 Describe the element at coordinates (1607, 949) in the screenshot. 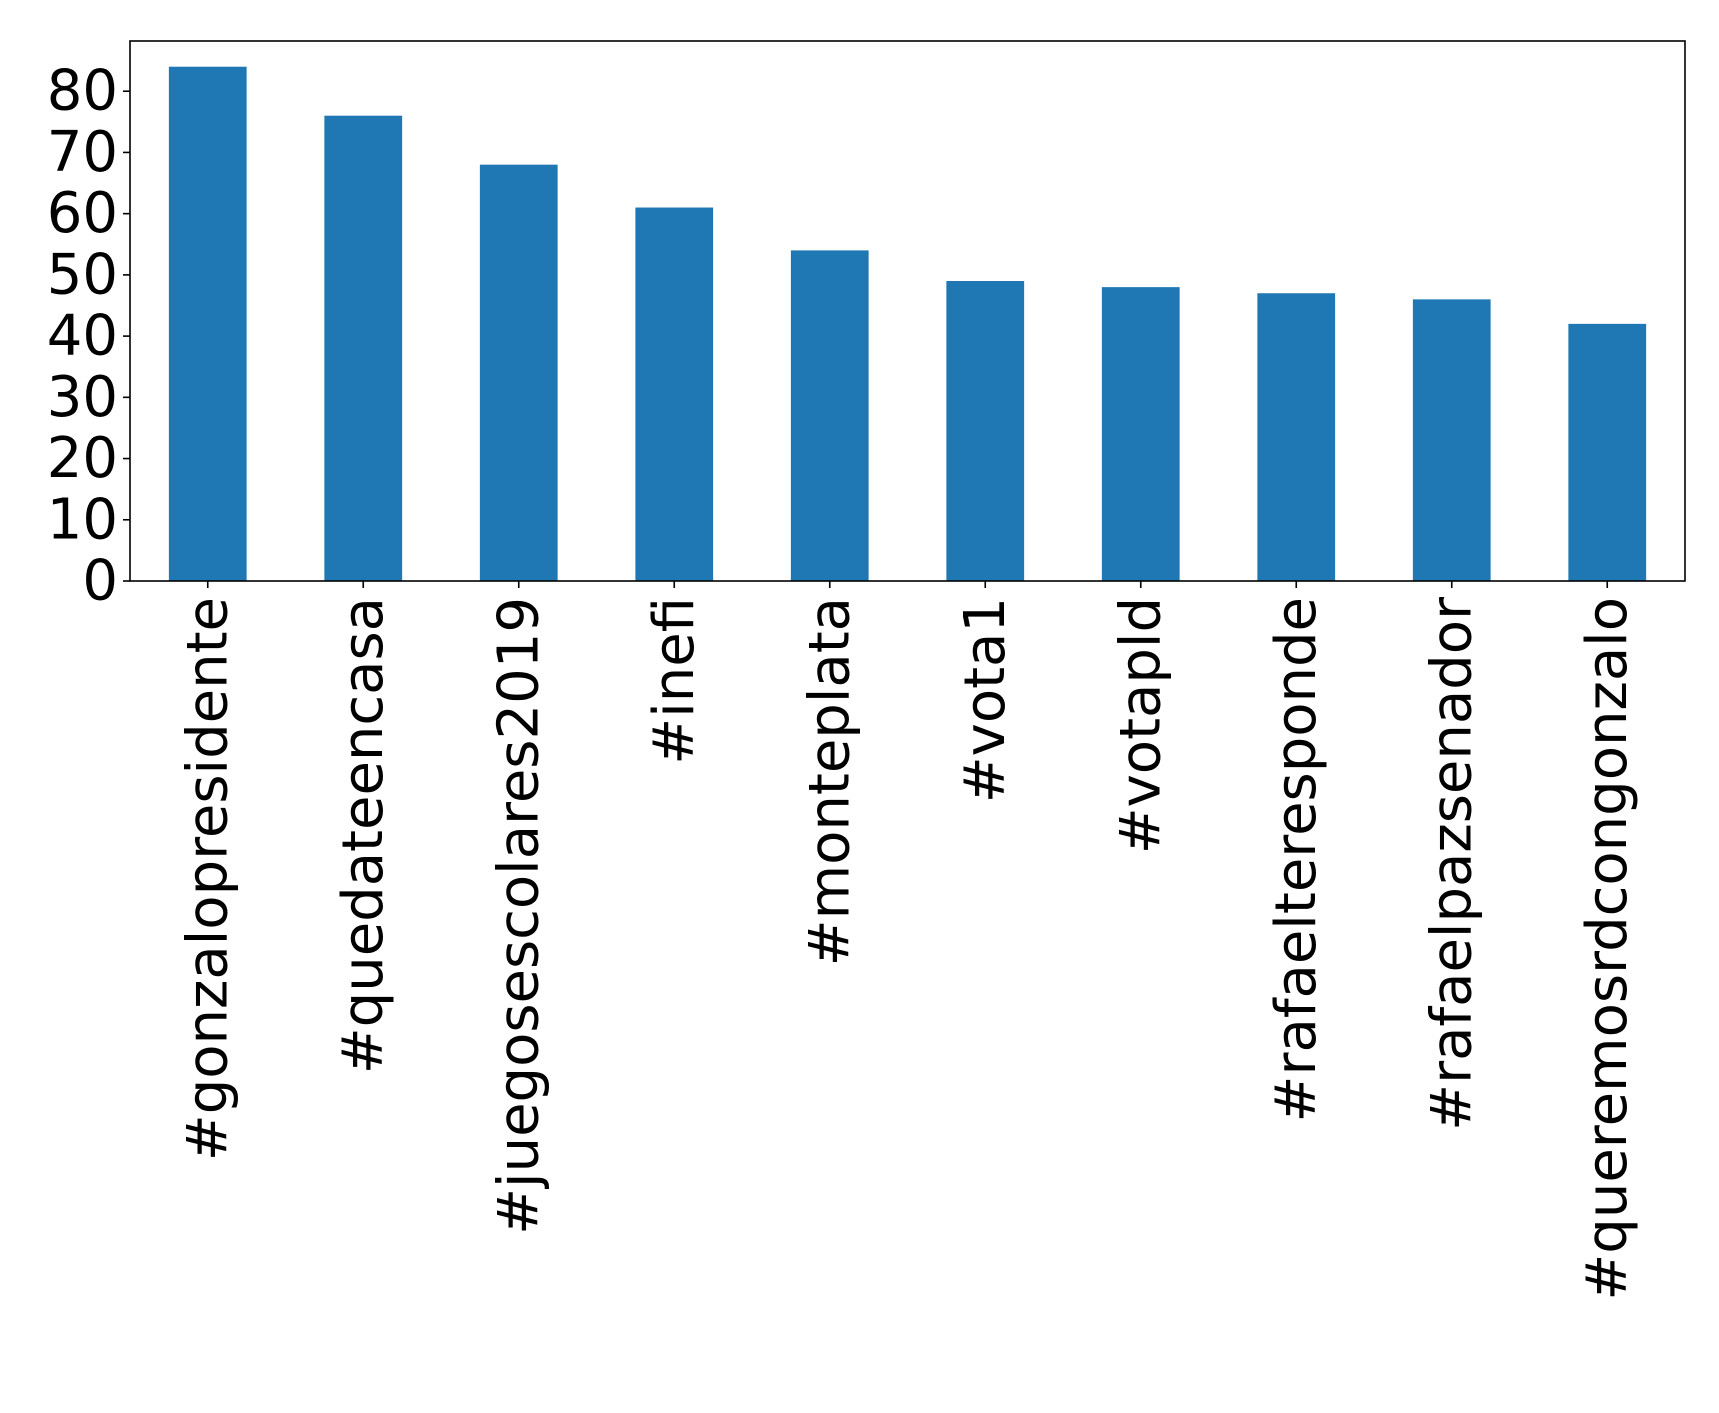

I see `x-tick-label: #queremosrdcongonzalo` at that location.